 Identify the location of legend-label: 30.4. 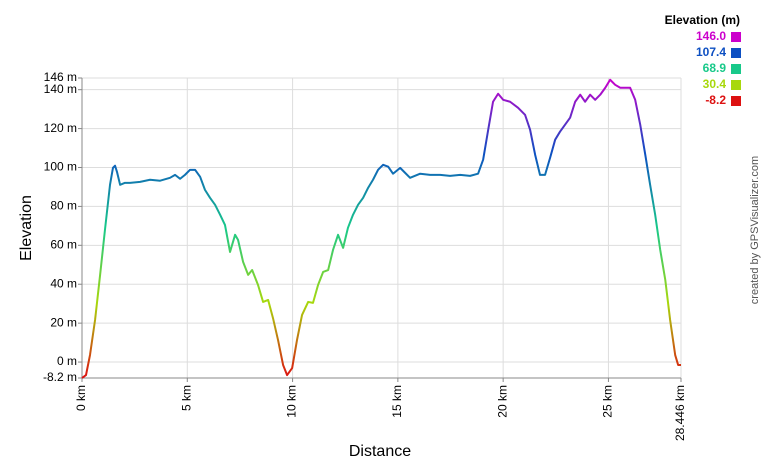
(715, 84).